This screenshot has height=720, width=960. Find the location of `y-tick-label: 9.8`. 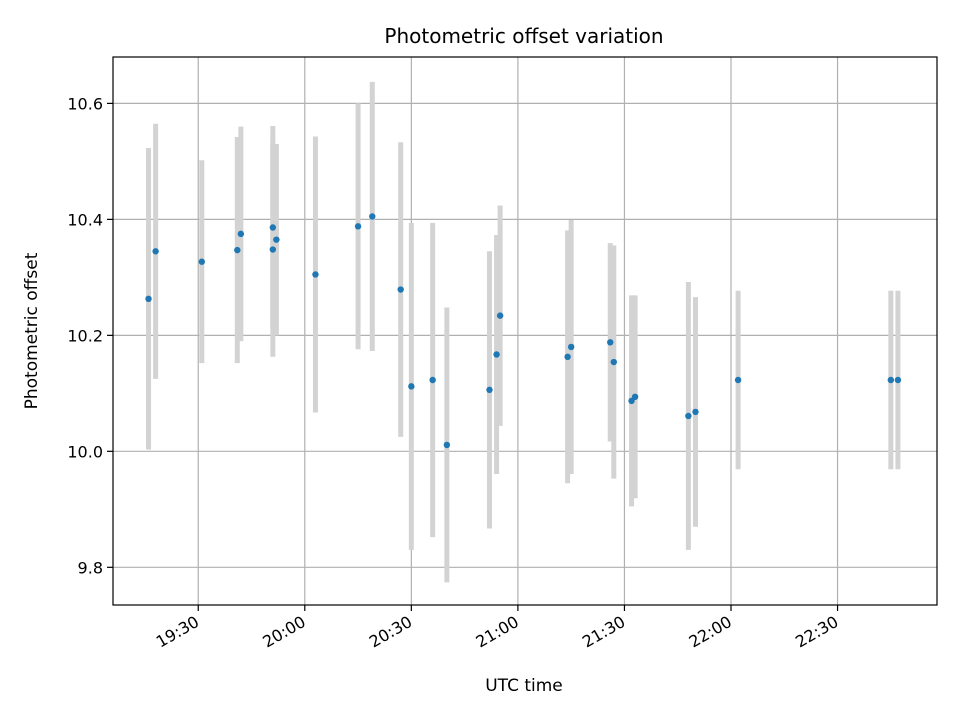

y-tick-label: 9.8 is located at coordinates (90, 567).